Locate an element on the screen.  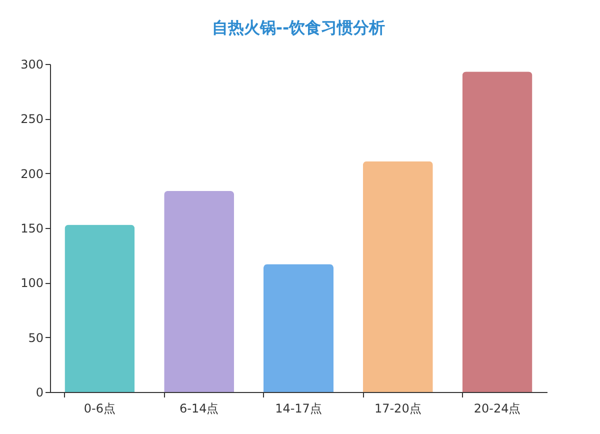
x-tick-label: 14-17点 is located at coordinates (298, 409).